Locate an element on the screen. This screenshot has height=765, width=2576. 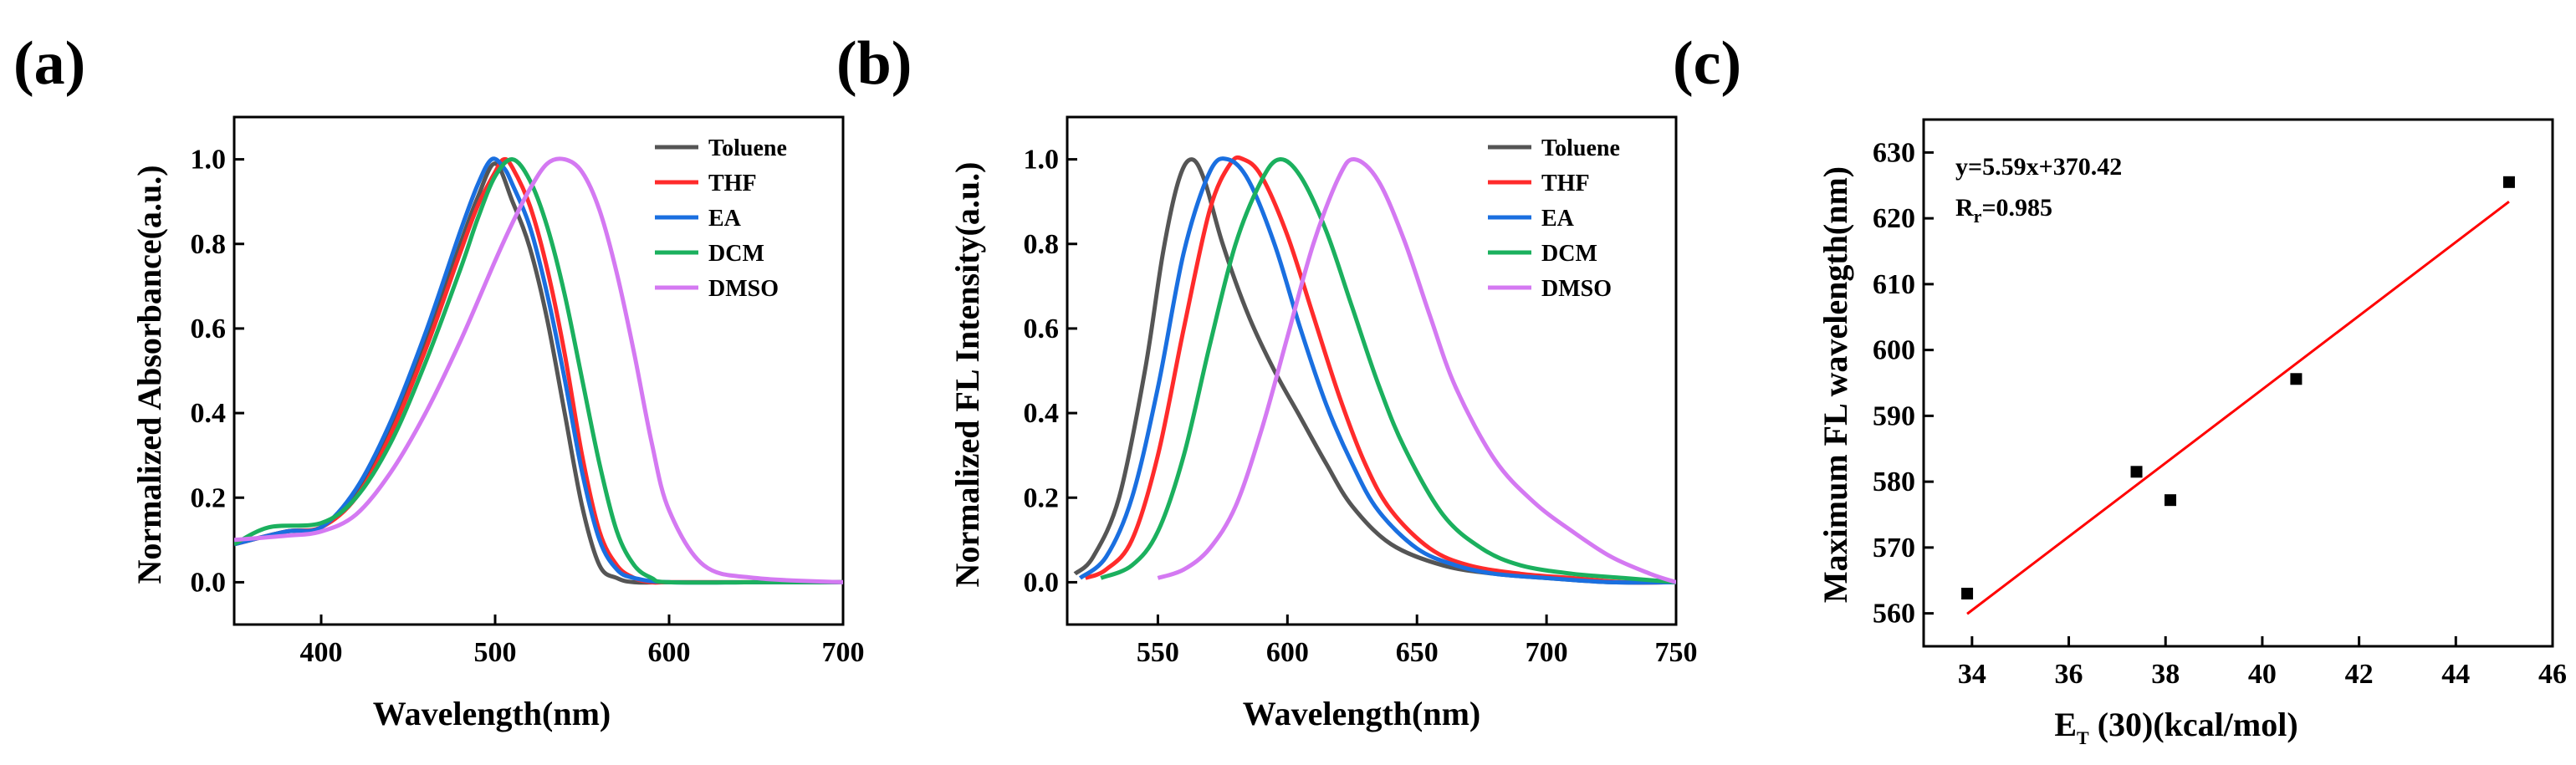
panel-c-y-tick-label: 610 is located at coordinates (1894, 284).